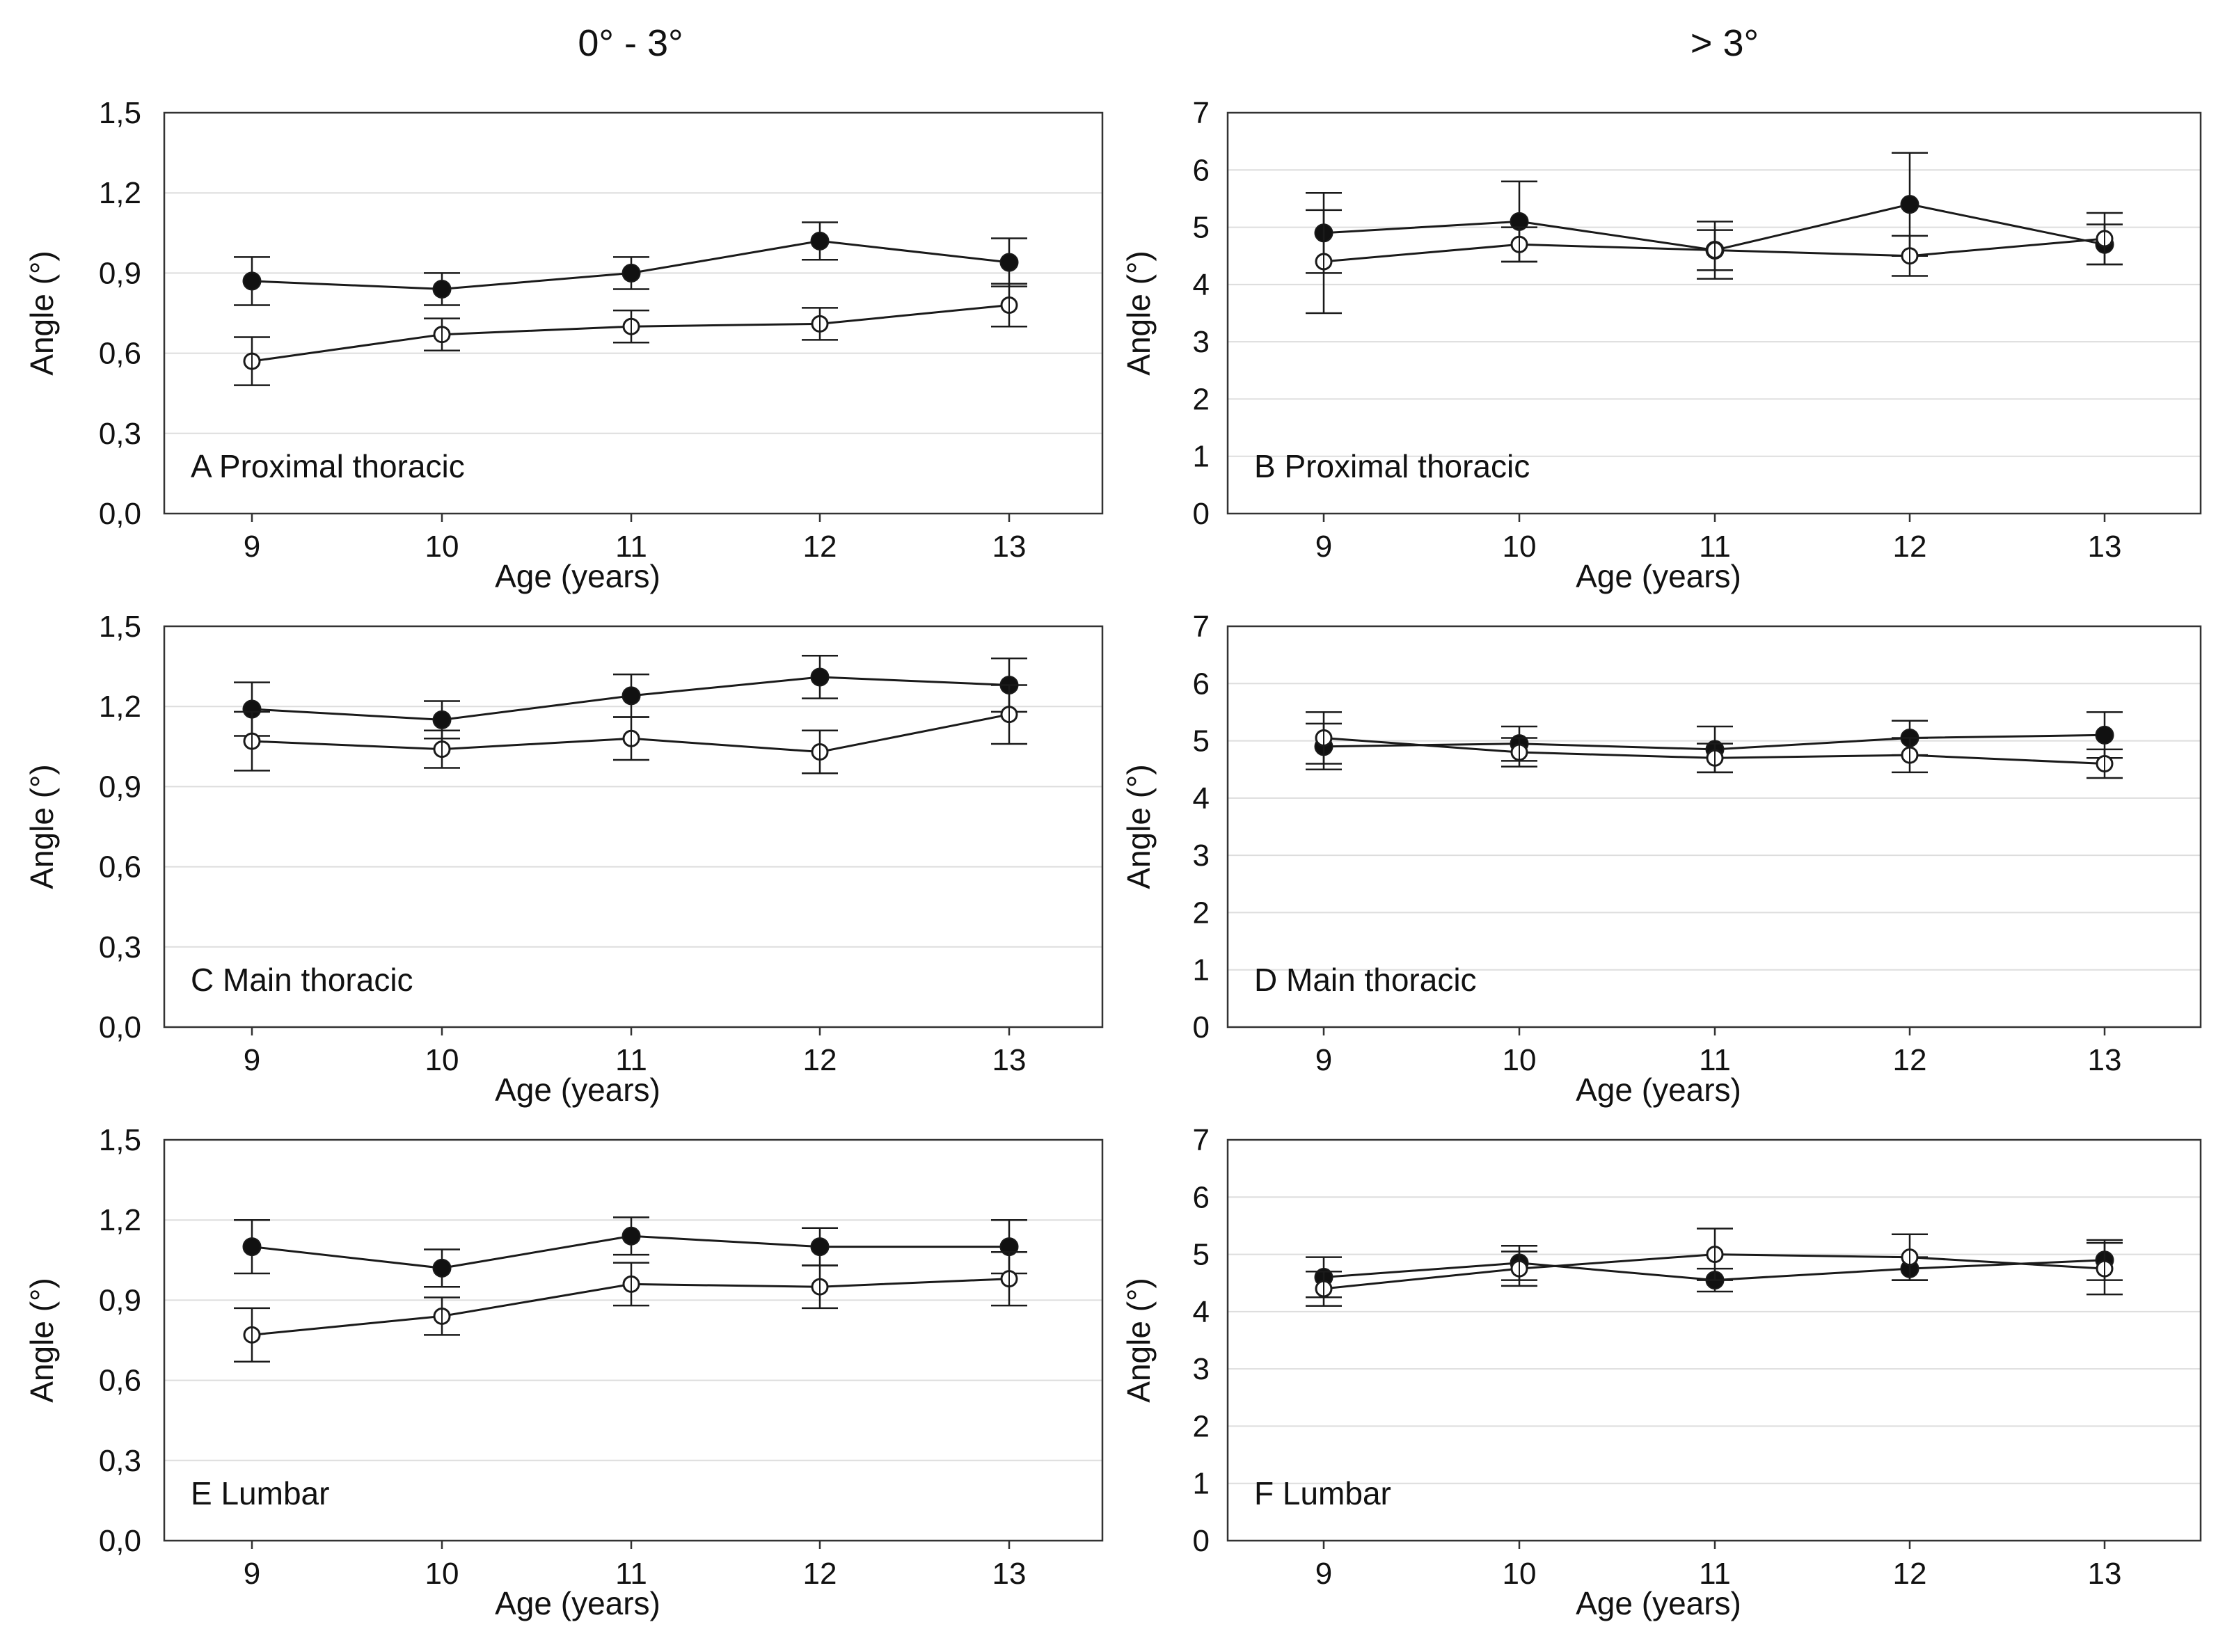 The width and height of the screenshot is (2225, 1652). What do you see at coordinates (302, 980) in the screenshot?
I see `panel-label: C Main thoracic` at bounding box center [302, 980].